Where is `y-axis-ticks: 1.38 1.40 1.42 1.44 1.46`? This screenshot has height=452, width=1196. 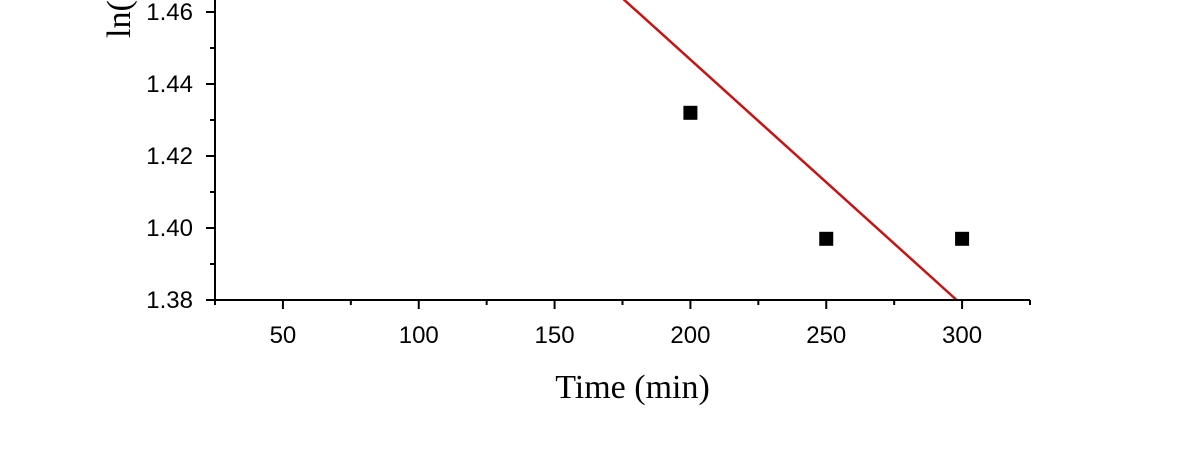
y-axis-ticks: 1.38 1.40 1.42 1.44 1.46 is located at coordinates (180, 157).